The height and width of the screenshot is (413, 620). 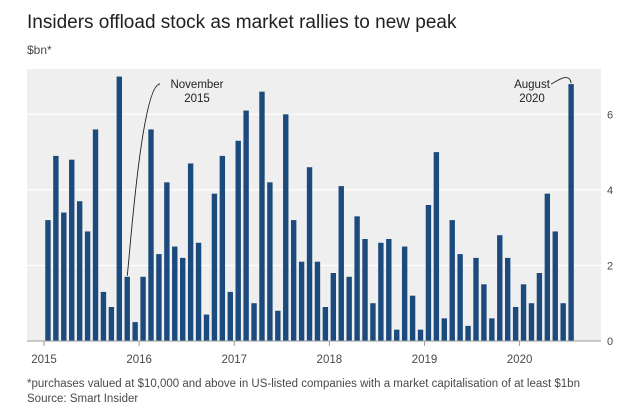 I want to click on x-tick-label: 2020, so click(x=520, y=360).